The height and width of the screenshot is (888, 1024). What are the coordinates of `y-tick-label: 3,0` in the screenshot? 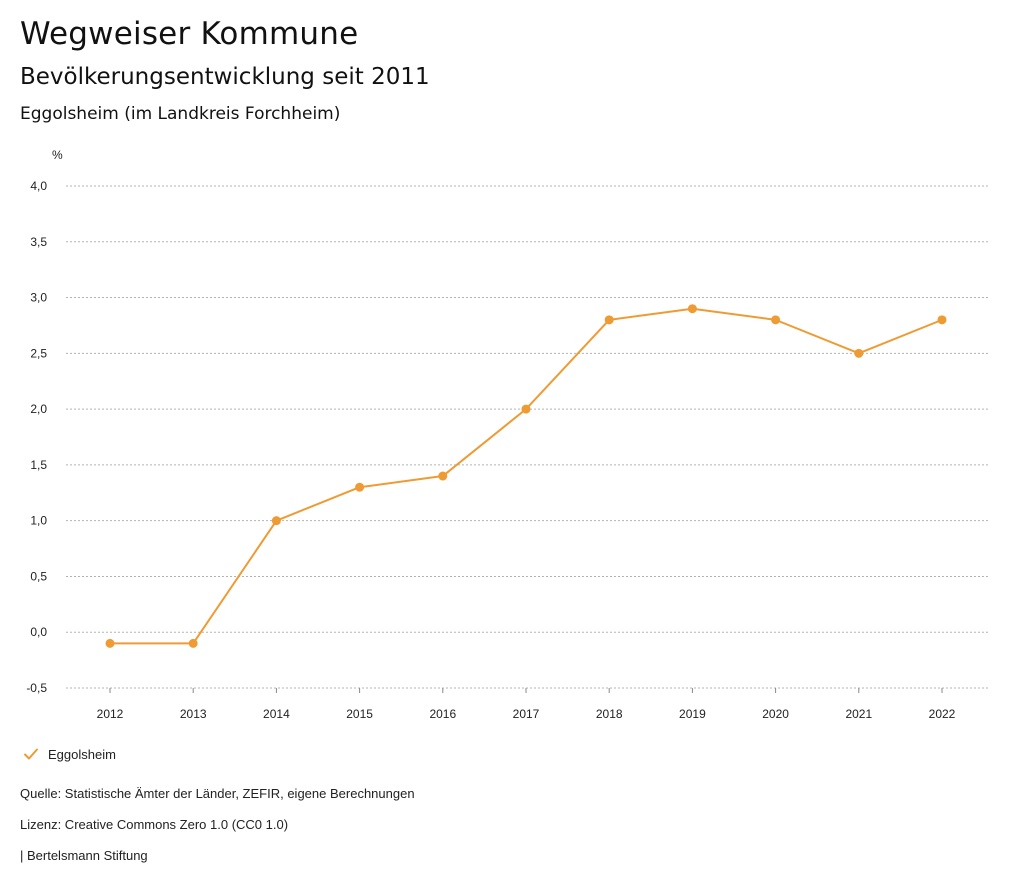 It's located at (38, 298).